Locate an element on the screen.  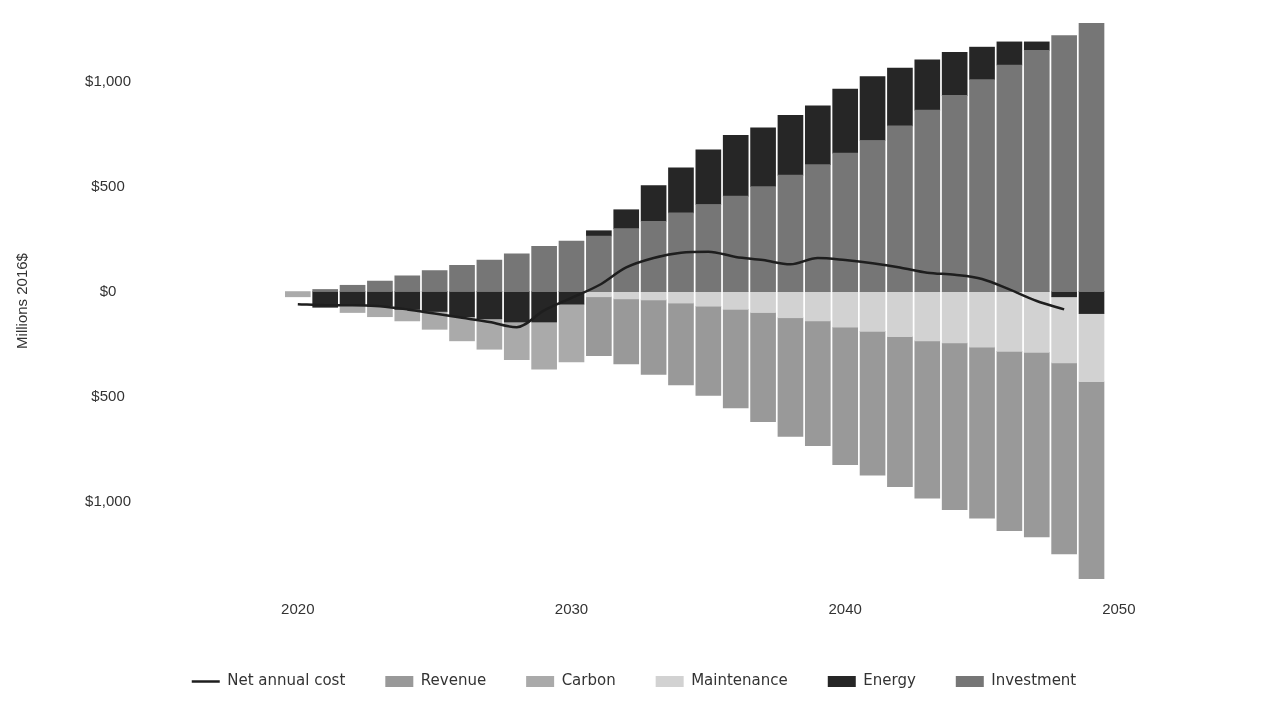
x-tick-label: 2030 is located at coordinates (571, 609).